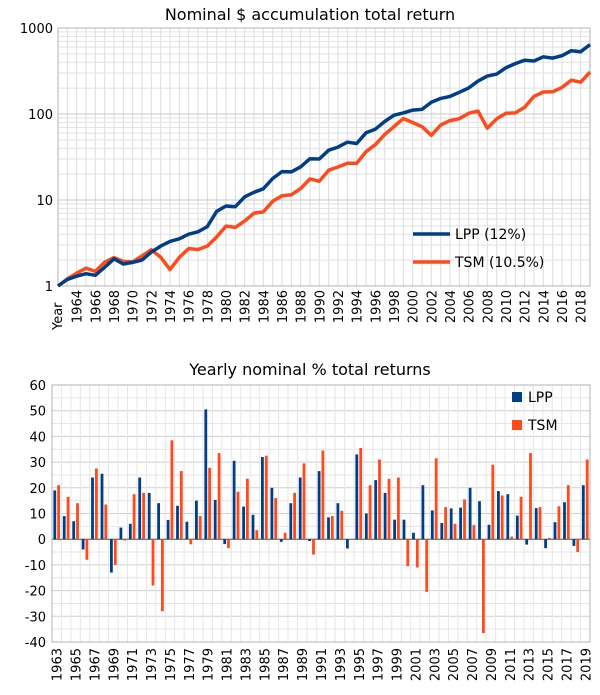  I want to click on x-tick-label: 2014, so click(544, 306).